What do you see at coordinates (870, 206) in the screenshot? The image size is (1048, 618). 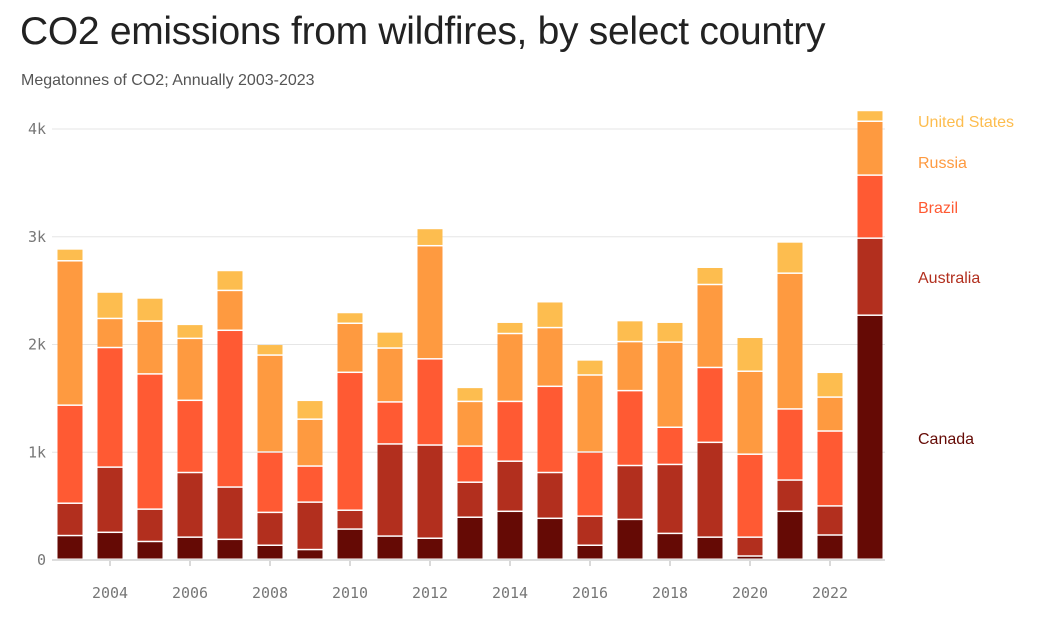 I see `bar-brazil-2023` at bounding box center [870, 206].